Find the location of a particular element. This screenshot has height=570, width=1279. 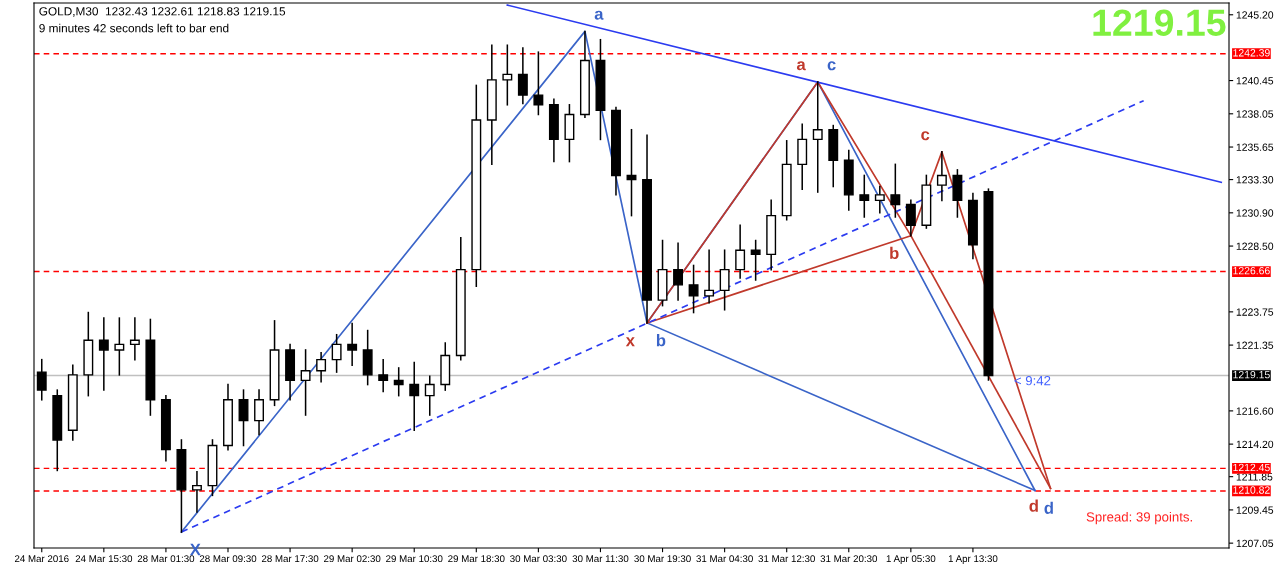

ref-line-label: 1242.39 is located at coordinates (1251, 53).